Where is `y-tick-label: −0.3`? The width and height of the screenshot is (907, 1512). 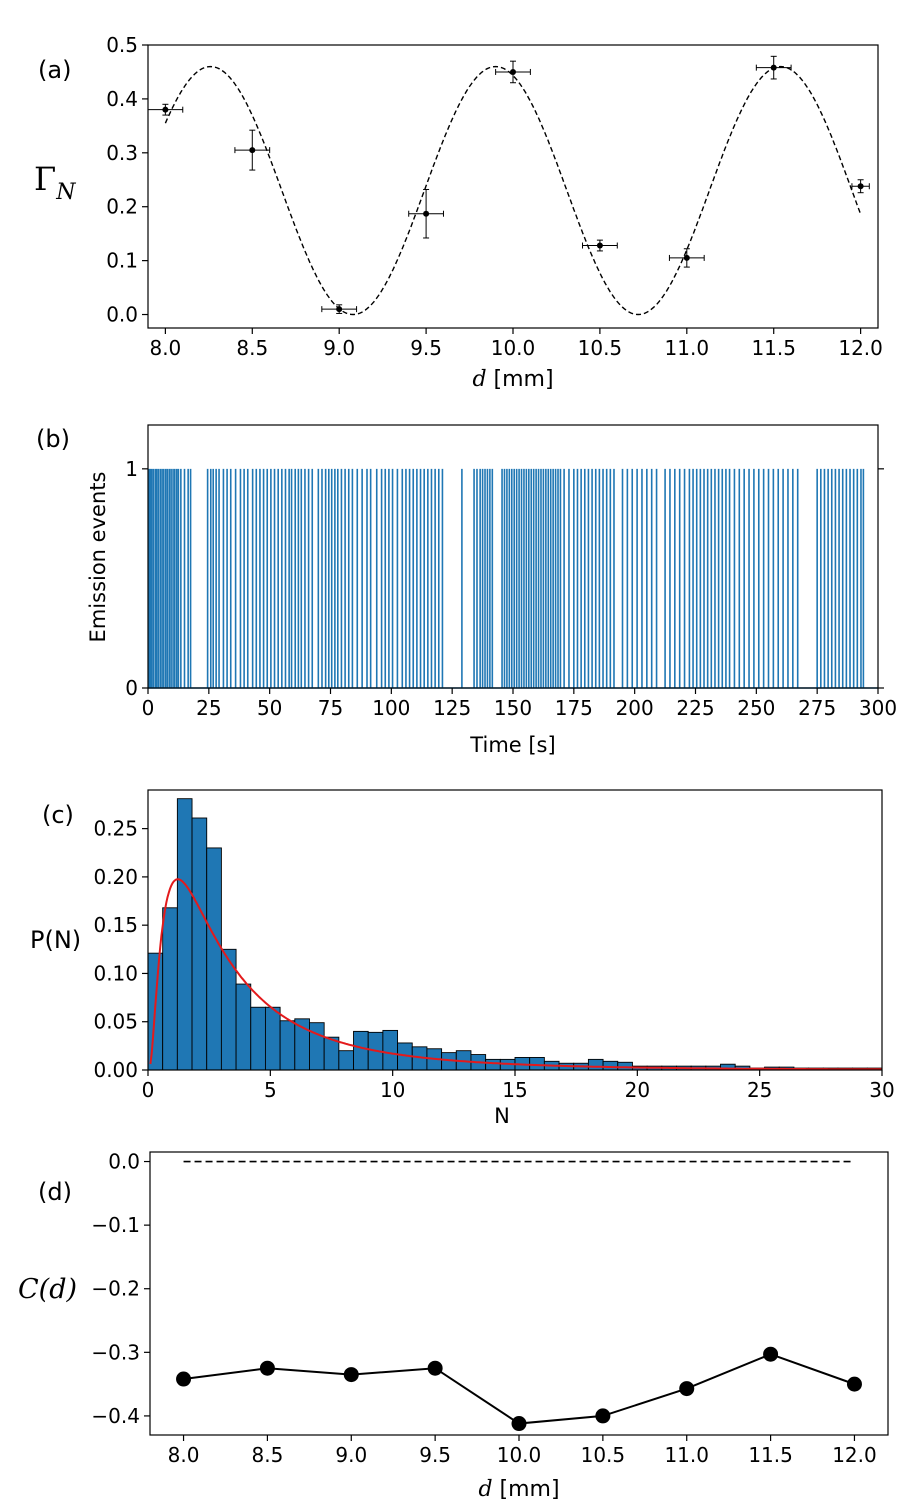
y-tick-label: −0.3 is located at coordinates (115, 1352).